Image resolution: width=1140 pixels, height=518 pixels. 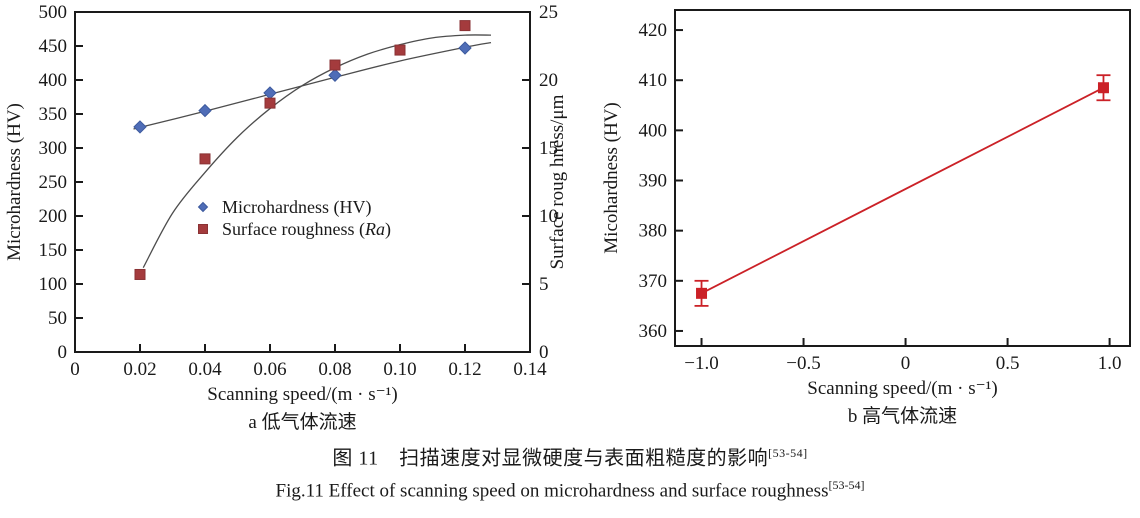 What do you see at coordinates (653, 30) in the screenshot?
I see `y-tick-label-left: 420` at bounding box center [653, 30].